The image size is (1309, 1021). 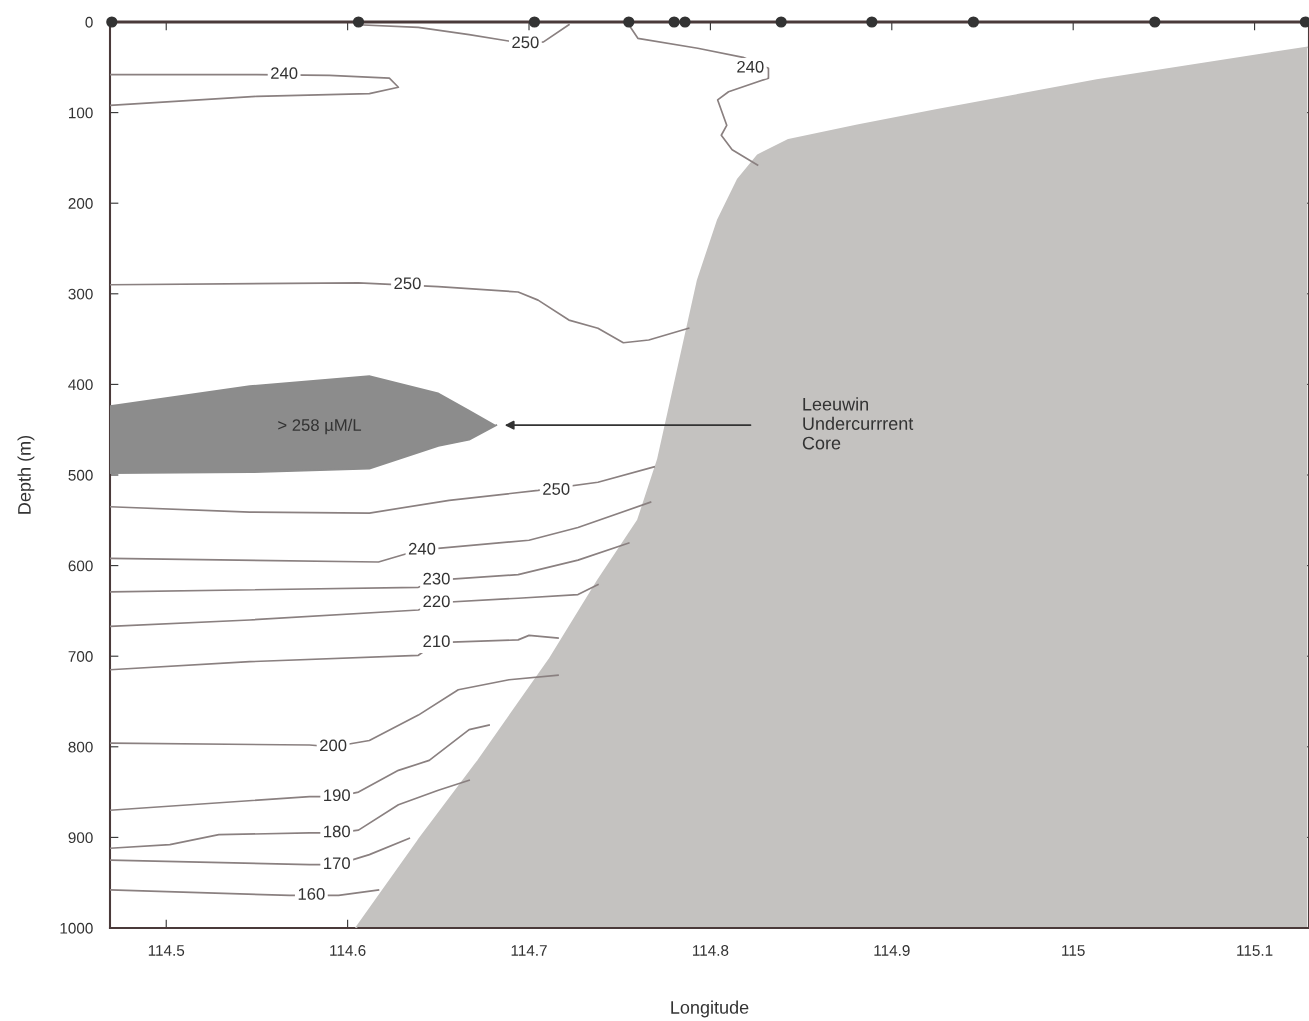 I want to click on y-tick-label: 600, so click(x=80, y=566).